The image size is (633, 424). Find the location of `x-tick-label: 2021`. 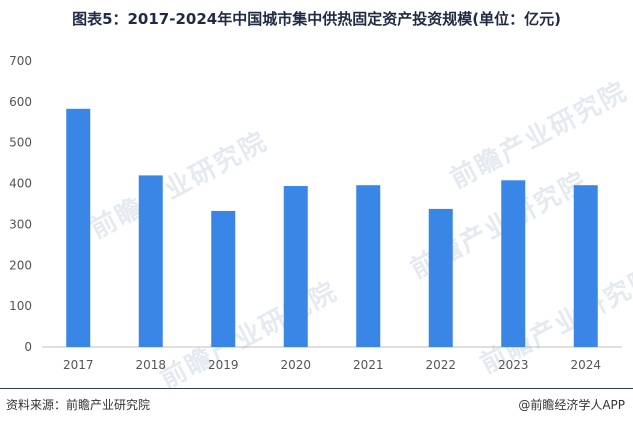

x-tick-label: 2021 is located at coordinates (368, 365).